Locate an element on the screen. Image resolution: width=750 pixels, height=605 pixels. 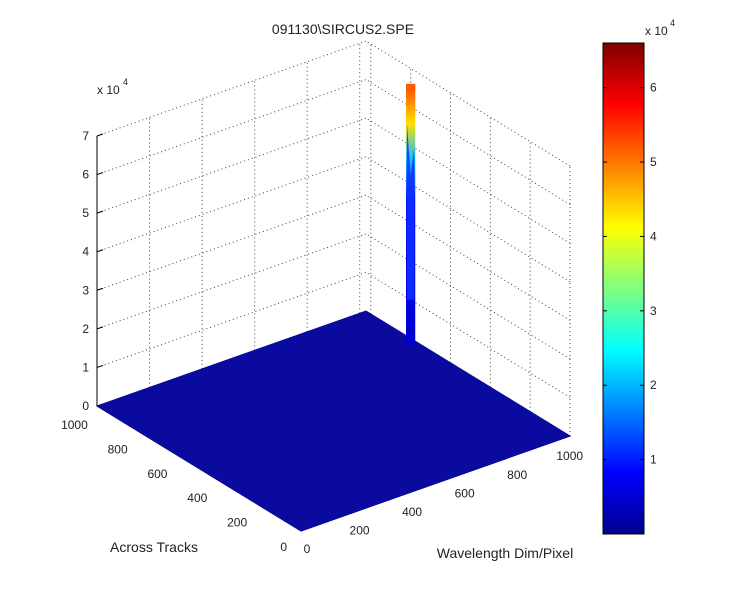
peak-cap is located at coordinates (410, 86).